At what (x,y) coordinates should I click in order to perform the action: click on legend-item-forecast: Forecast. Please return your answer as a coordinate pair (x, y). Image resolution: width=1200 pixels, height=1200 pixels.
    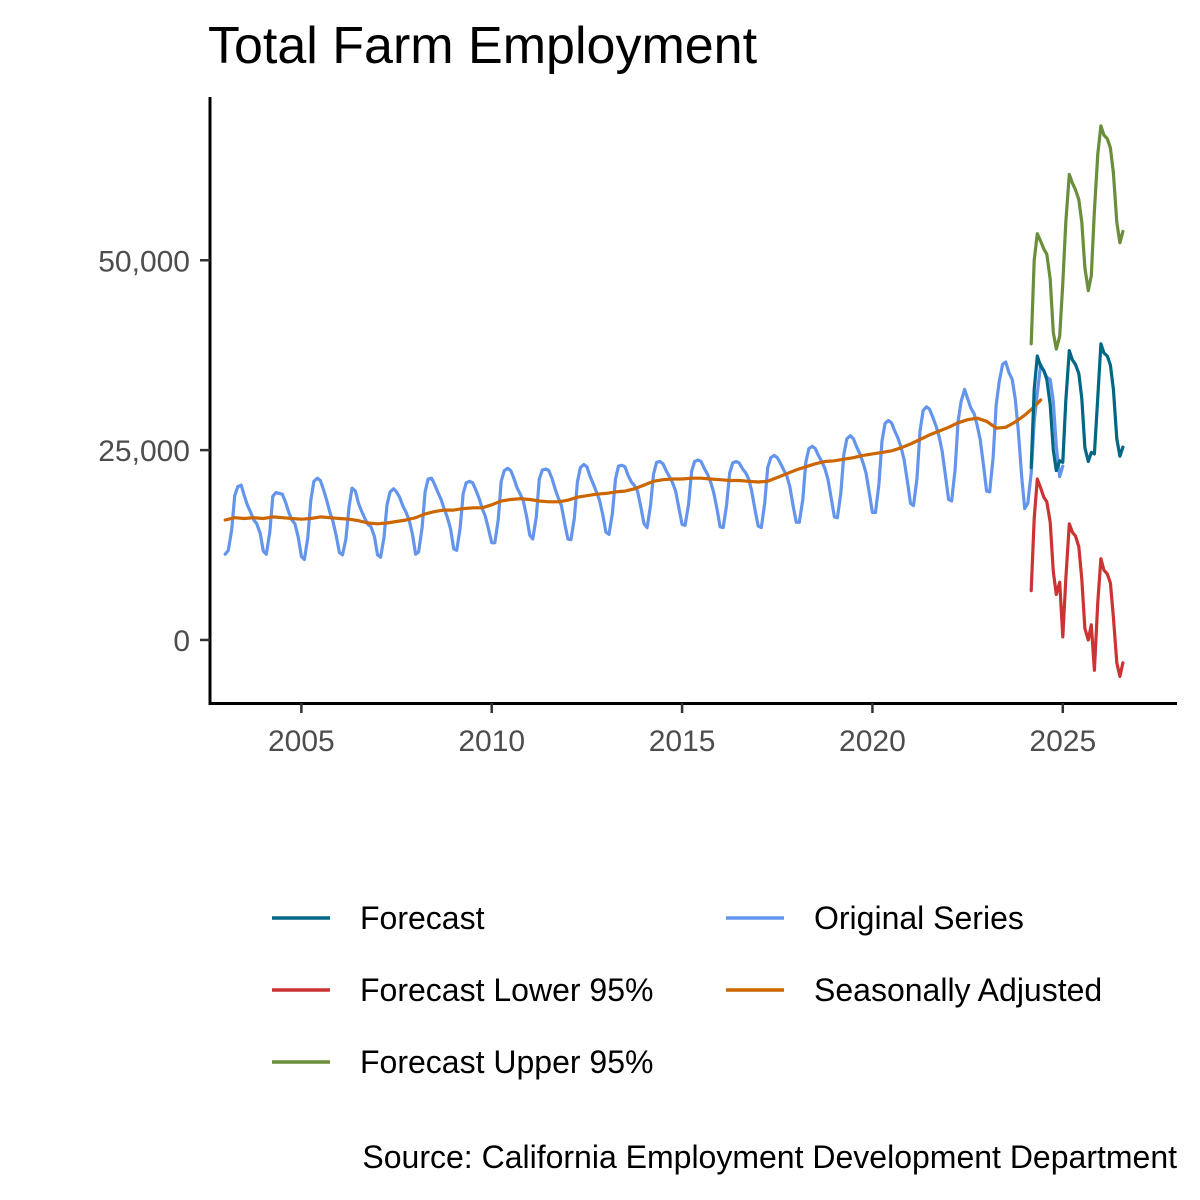
    Looking at the image, I should click on (378, 918).